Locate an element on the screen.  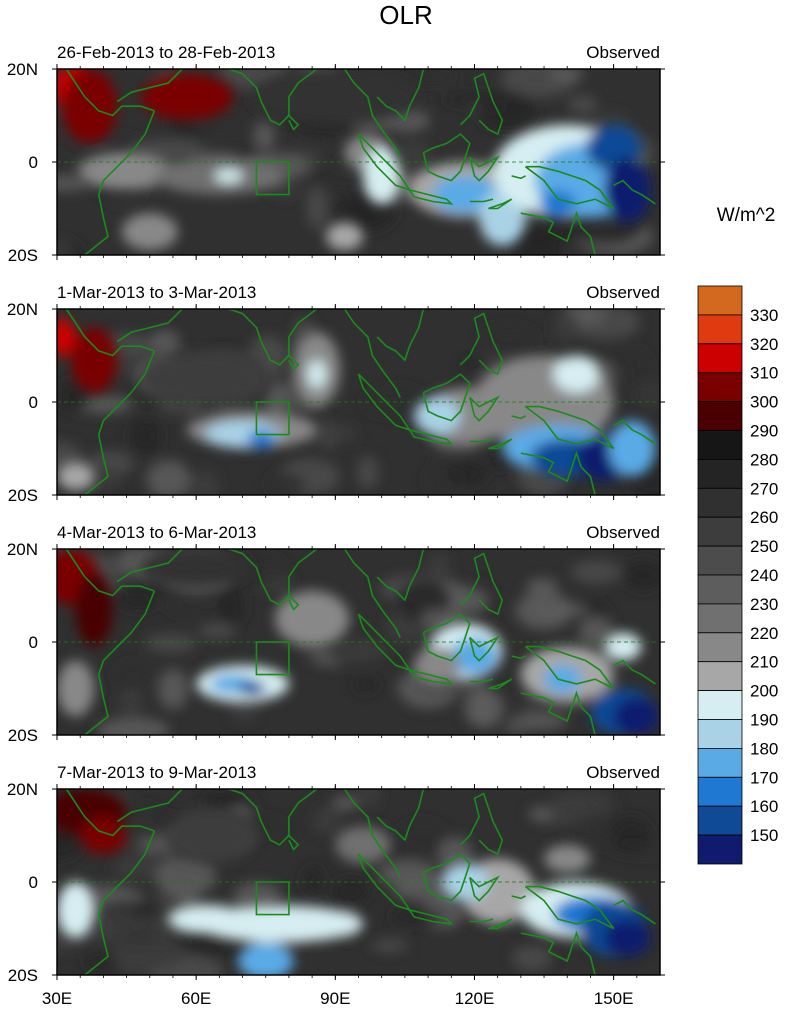
panel-period: 1-Mar-2013 to 3-Mar-2013 is located at coordinates (156, 292).